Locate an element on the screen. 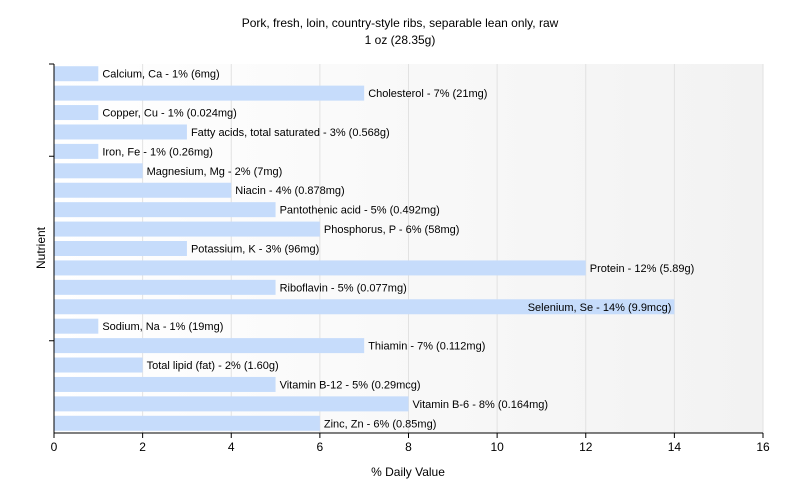  x-tick-label: 14 is located at coordinates (675, 447).